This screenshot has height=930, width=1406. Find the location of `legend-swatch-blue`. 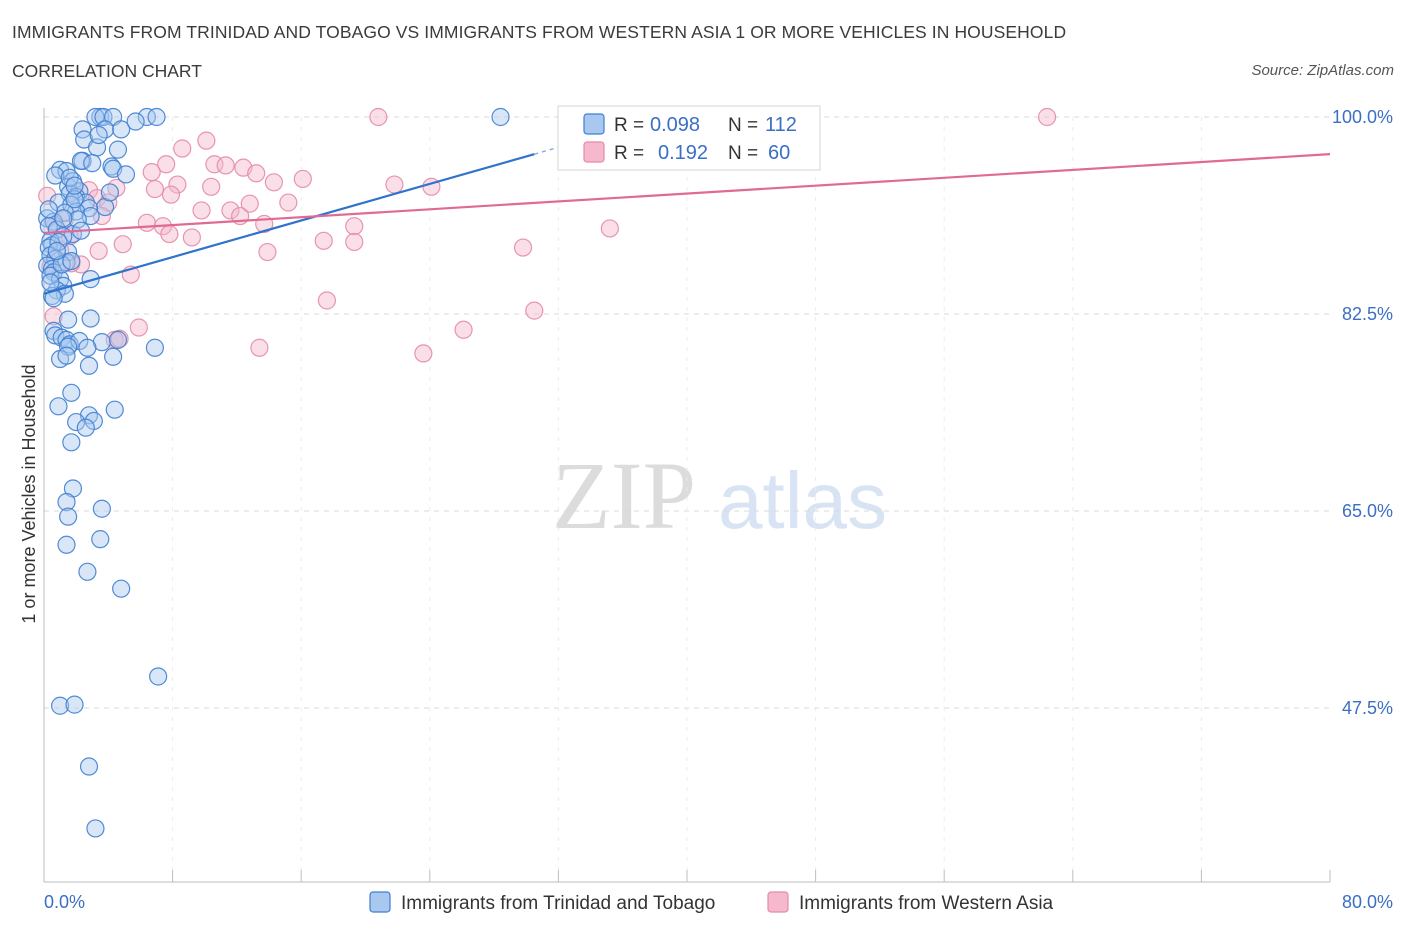

legend-swatch-blue is located at coordinates (594, 124).